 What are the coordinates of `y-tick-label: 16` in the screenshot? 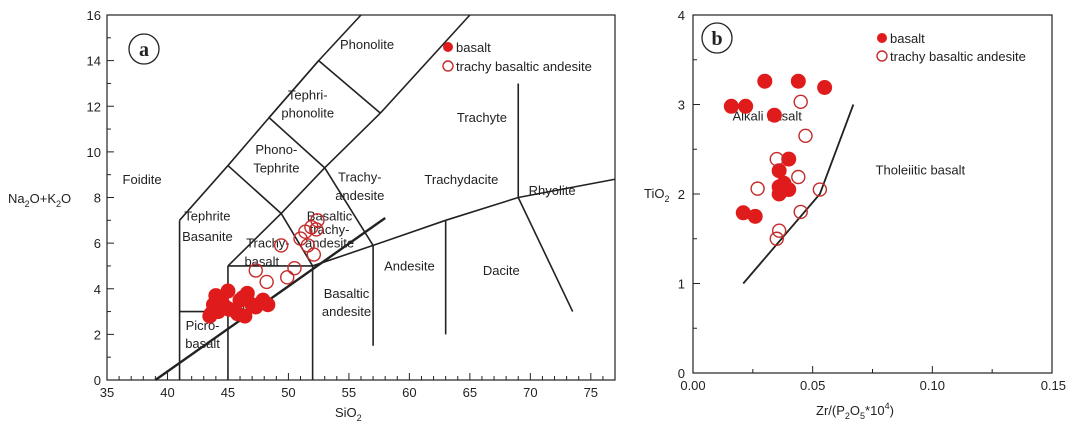 It's located at (94, 15).